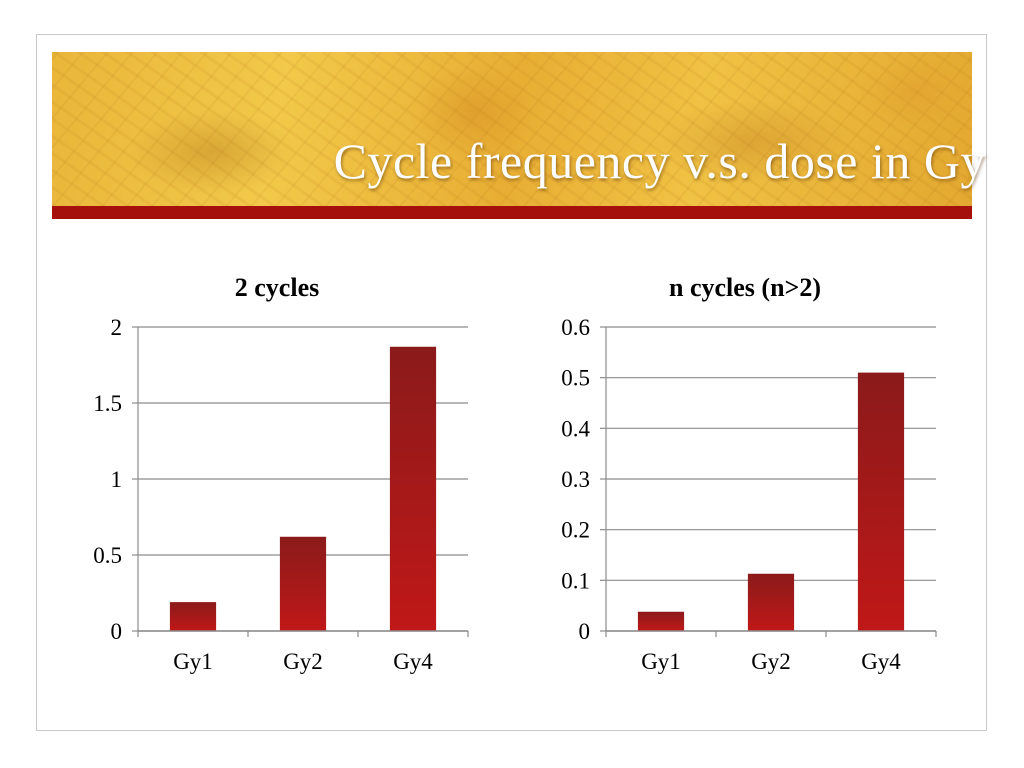 This screenshot has width=1024, height=768. Describe the element at coordinates (107, 403) in the screenshot. I see `y-tick-label: 1.5` at that location.